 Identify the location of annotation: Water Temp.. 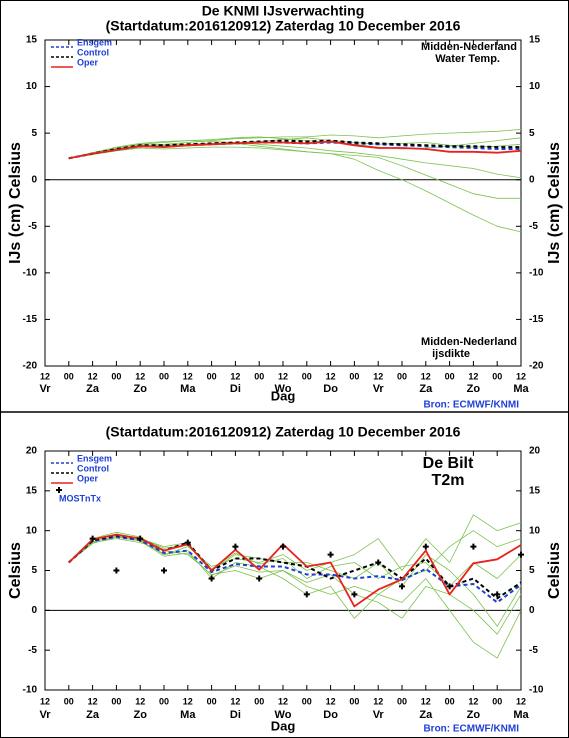
(467, 59).